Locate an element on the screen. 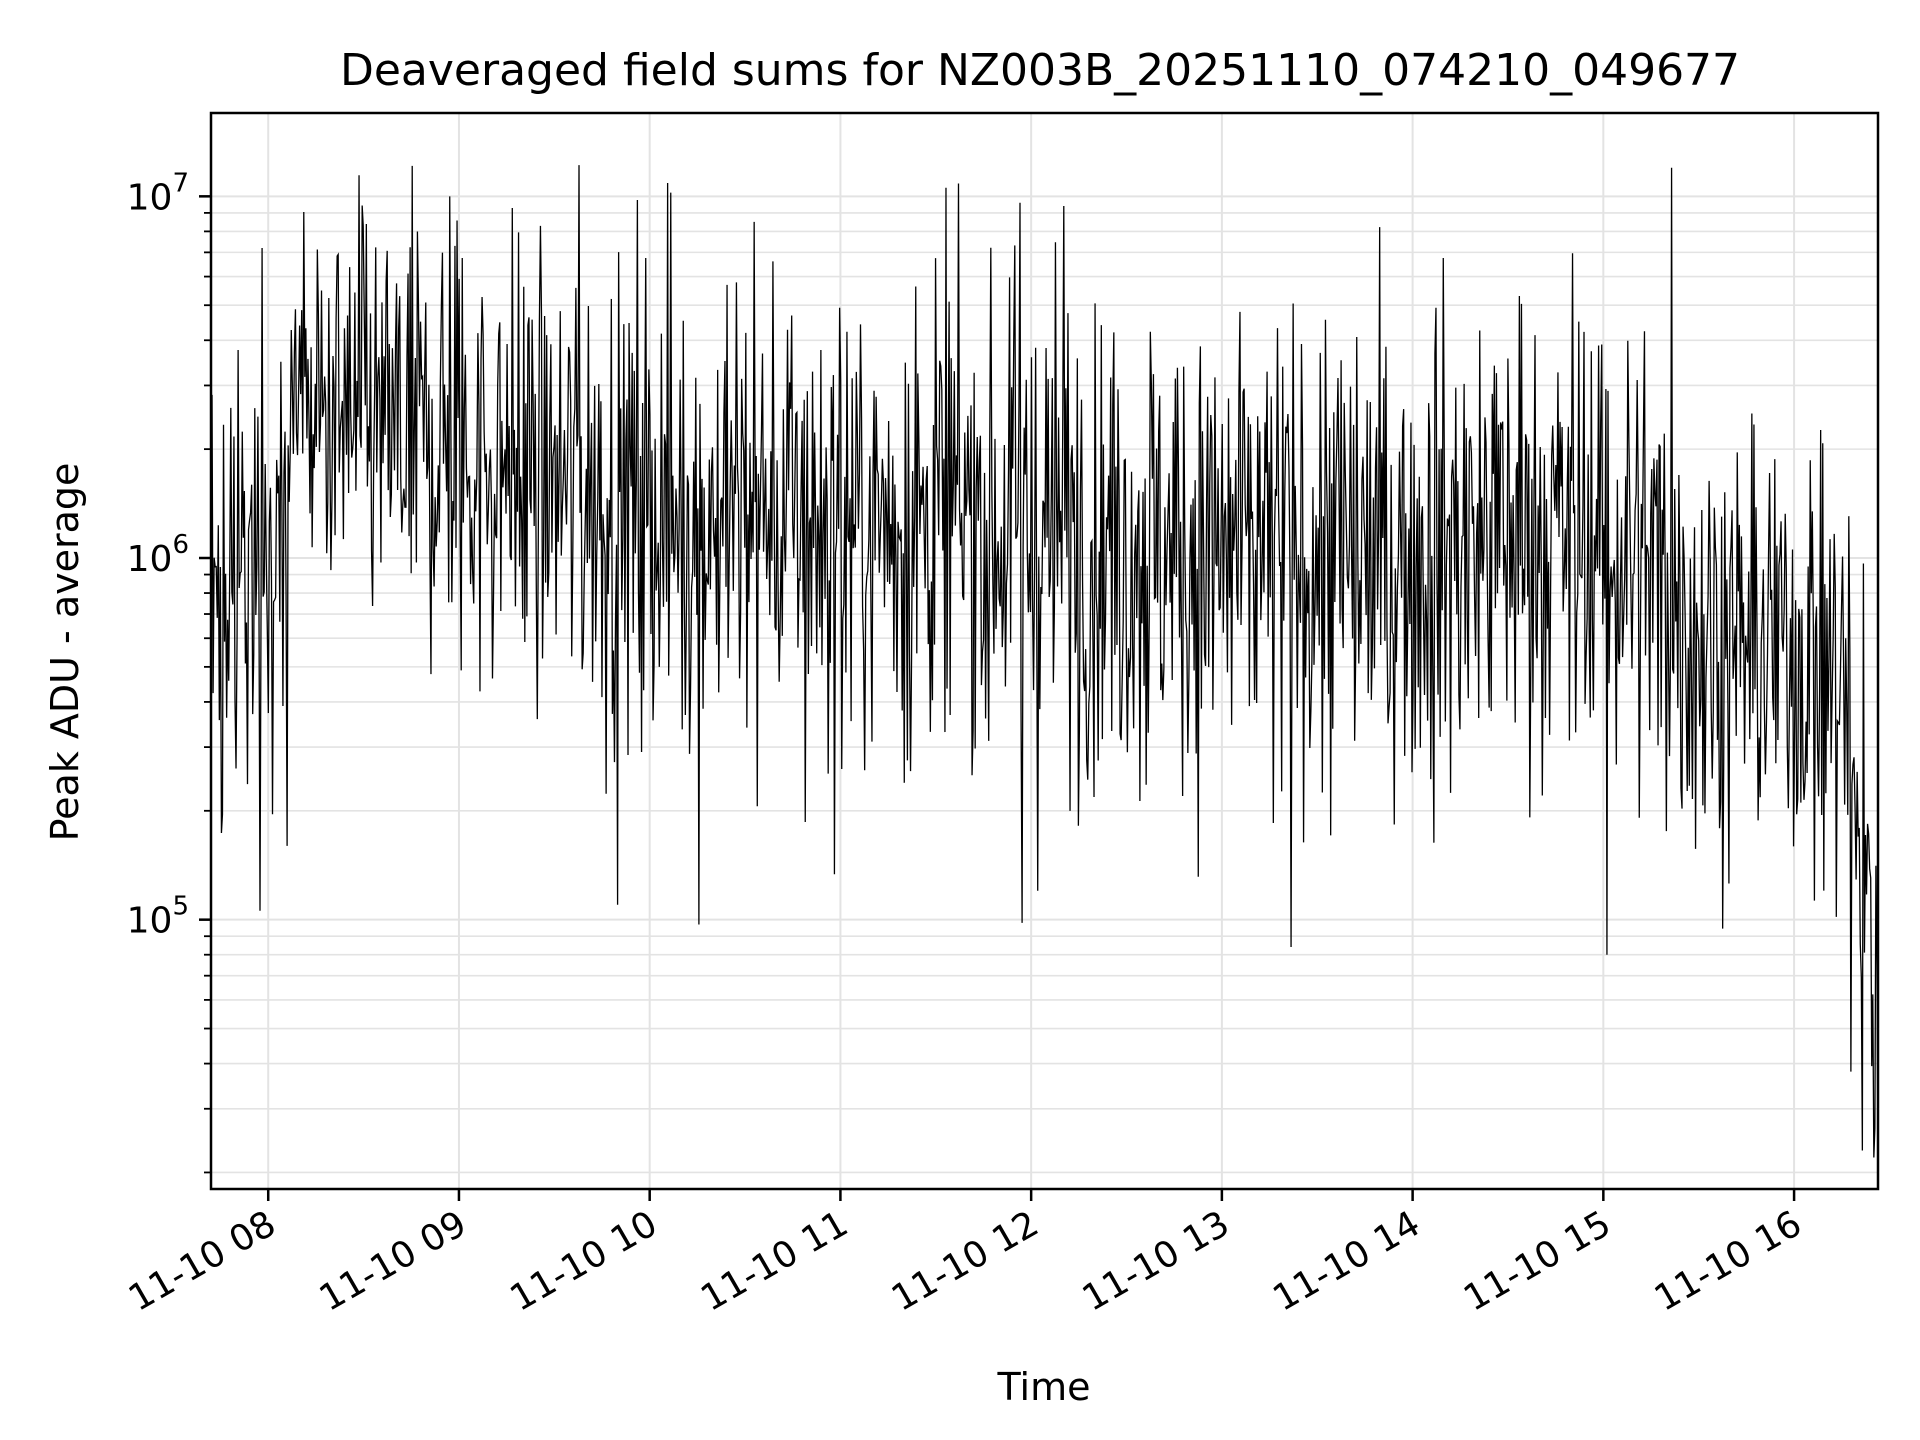  y-tick-exponent: 5 is located at coordinates (180, 907).